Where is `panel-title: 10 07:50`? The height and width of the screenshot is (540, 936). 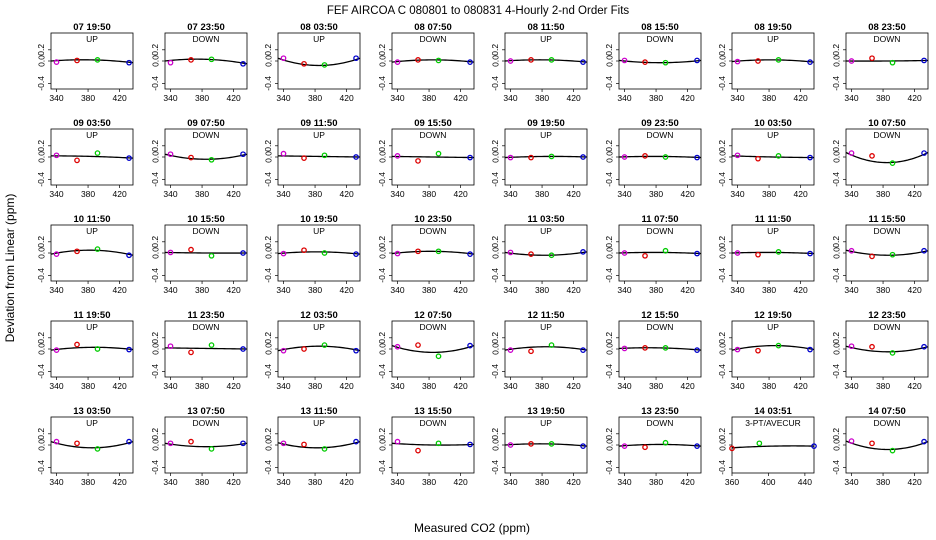
panel-title: 10 07:50 is located at coordinates (887, 123).